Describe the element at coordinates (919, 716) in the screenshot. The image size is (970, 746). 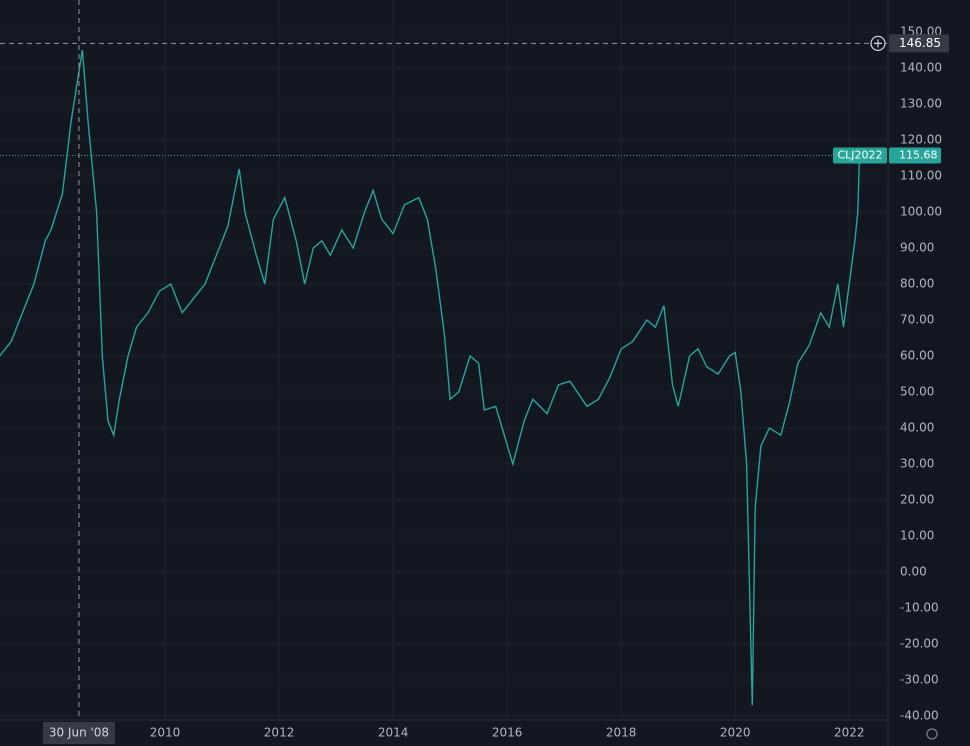
I see `y-tick-label: -40.00` at that location.